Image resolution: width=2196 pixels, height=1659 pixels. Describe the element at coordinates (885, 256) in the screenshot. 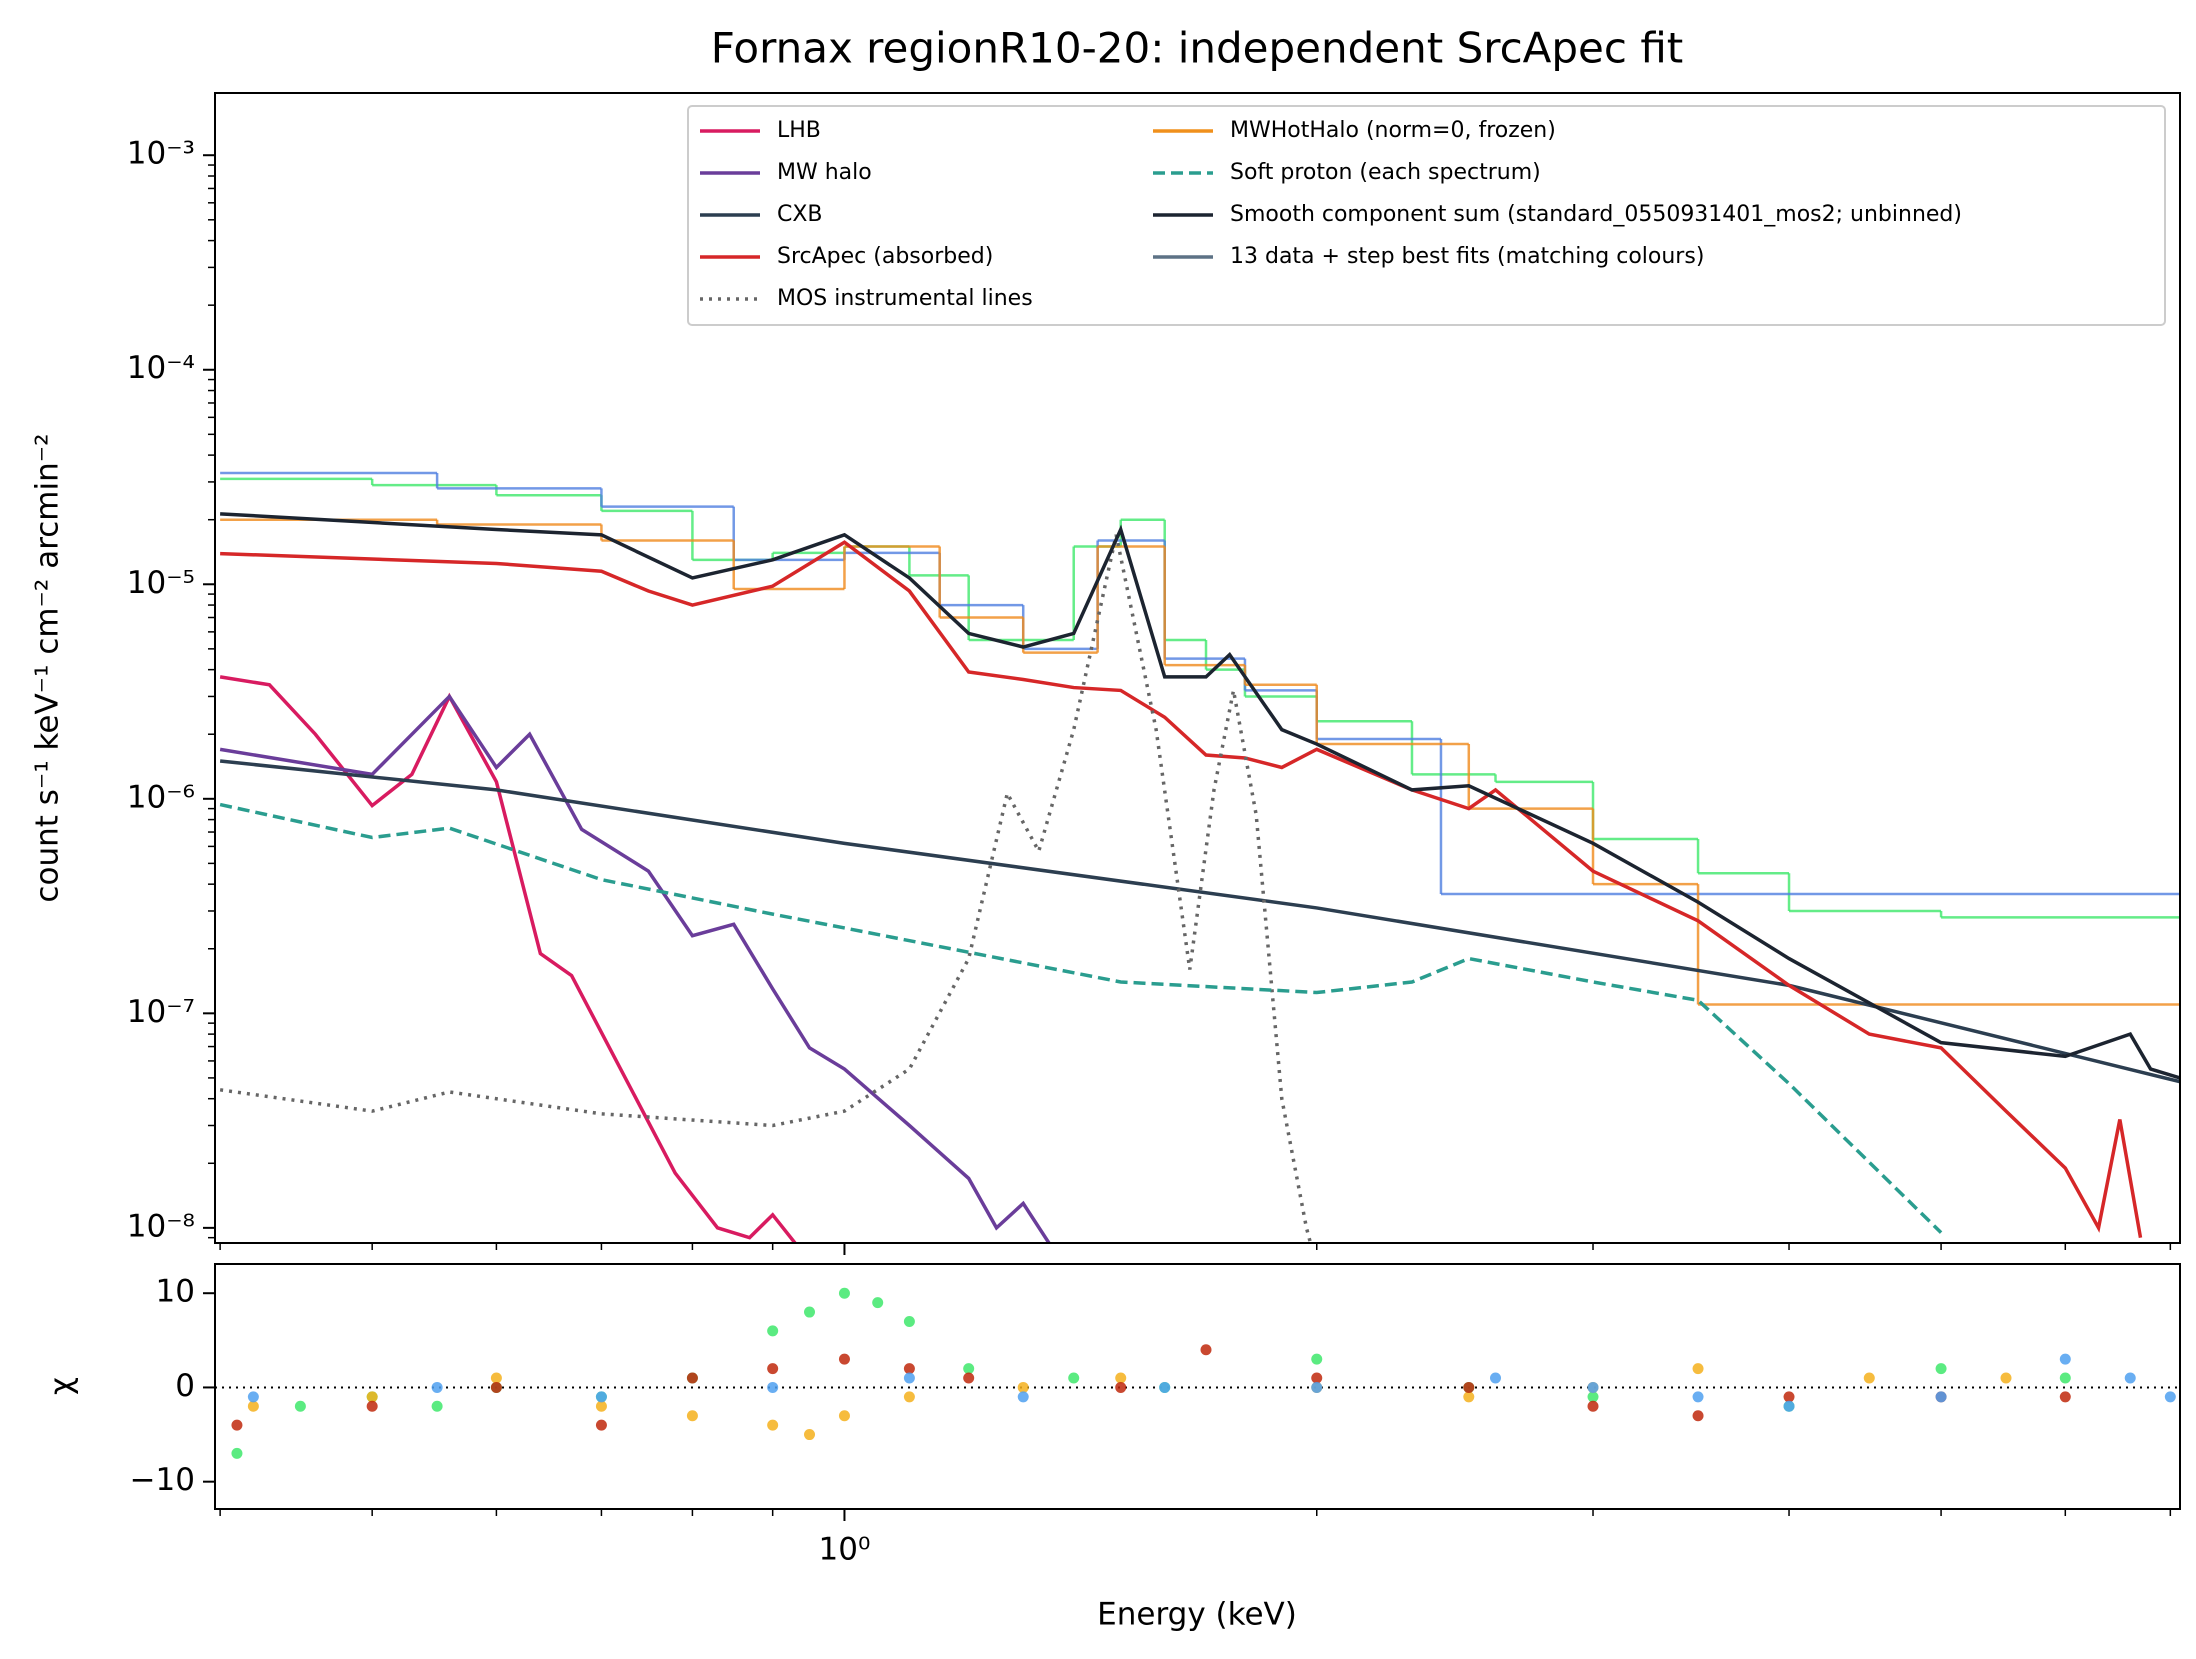

I see `legend-label: SrcApec (absorbed)` at that location.